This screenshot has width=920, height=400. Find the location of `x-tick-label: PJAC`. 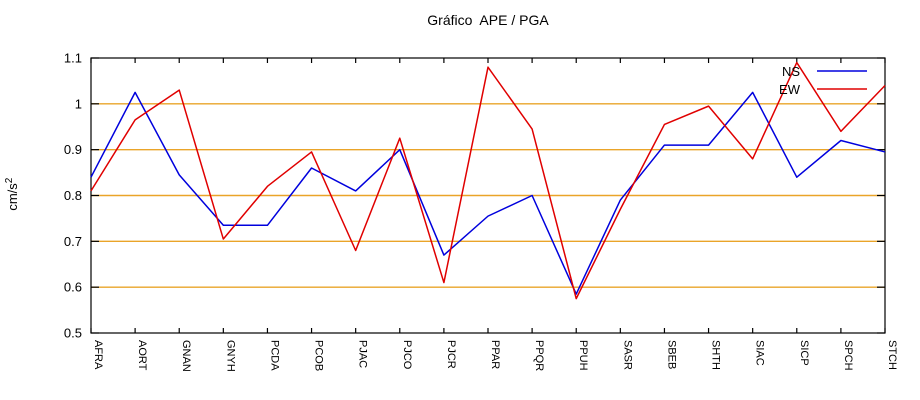

x-tick-label: PJAC is located at coordinates (363, 354).